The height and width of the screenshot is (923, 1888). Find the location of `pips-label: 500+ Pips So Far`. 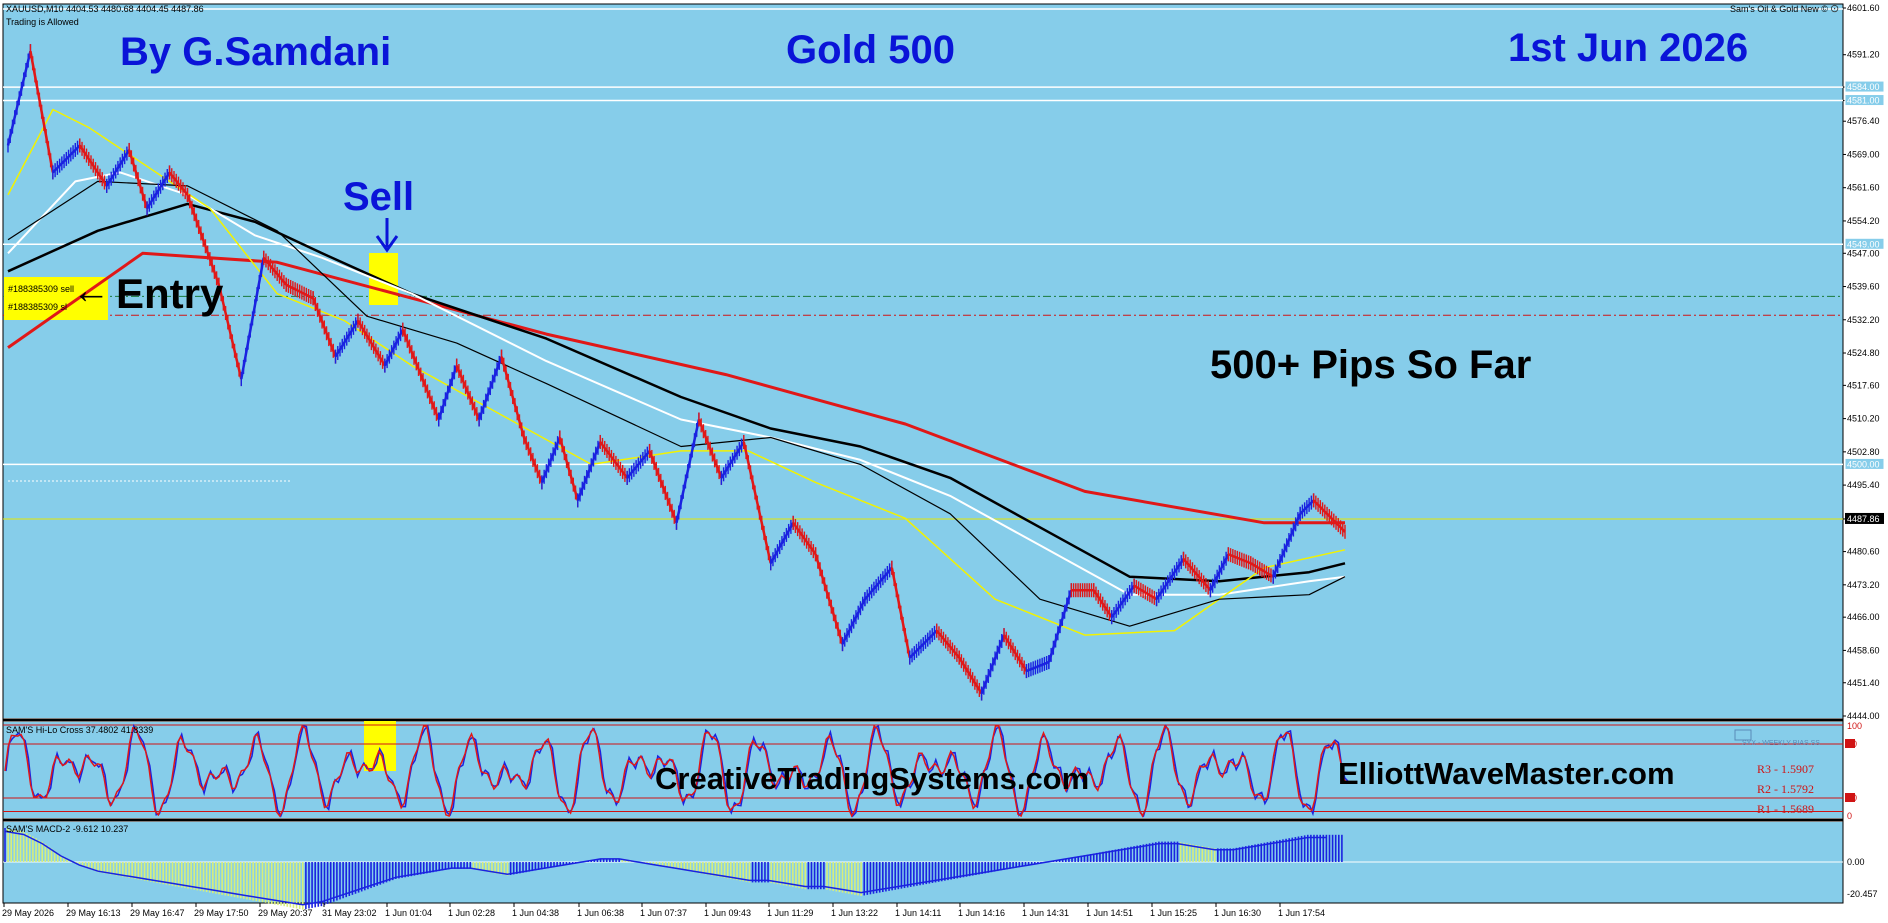

pips-label: 500+ Pips So Far is located at coordinates (1371, 365).